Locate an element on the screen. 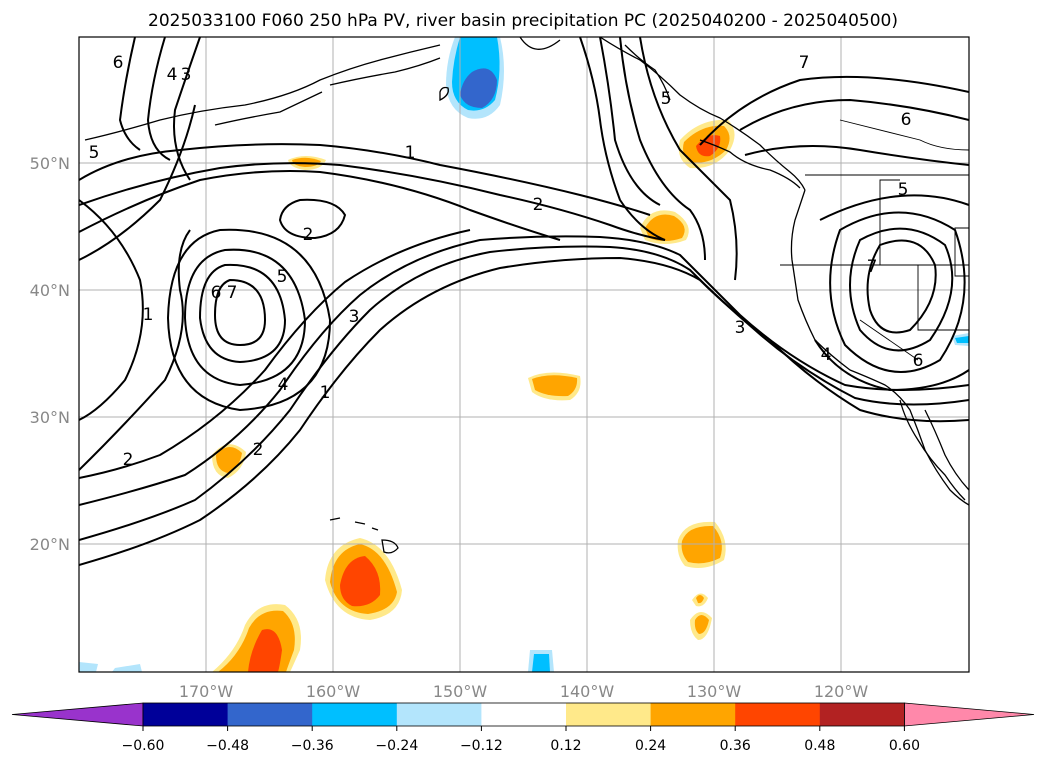 The image size is (1047, 769). lon-axis: 170°W 160°W 150°W 140°W 130°W 120°W is located at coordinates (524, 691).